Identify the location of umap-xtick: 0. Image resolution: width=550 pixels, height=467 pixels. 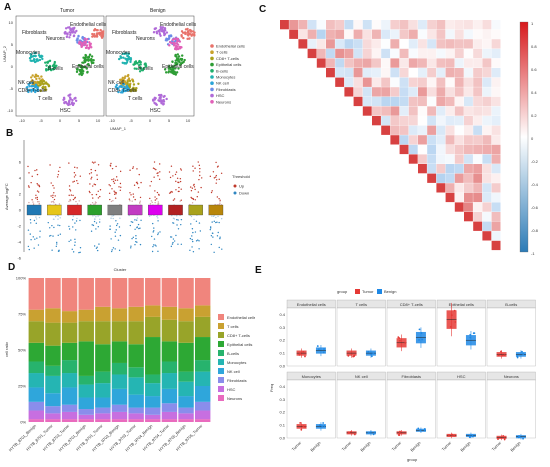
(60, 120).